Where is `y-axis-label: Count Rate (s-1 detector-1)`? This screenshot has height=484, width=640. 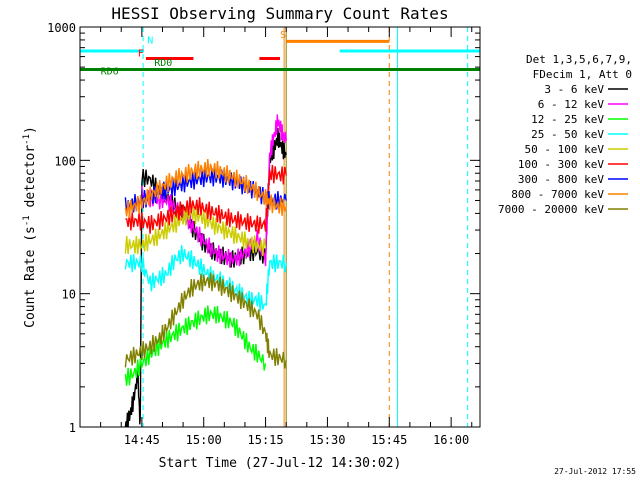 y-axis-label: Count Rate (s-1 detector-1) is located at coordinates (30, 227).